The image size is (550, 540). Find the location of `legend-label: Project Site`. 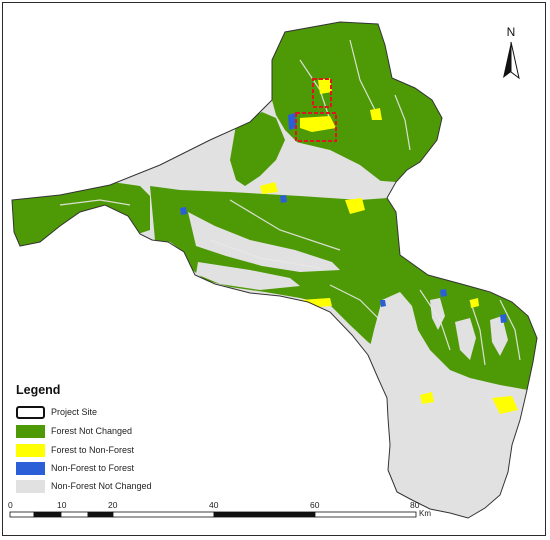

legend-label: Project Site is located at coordinates (74, 412).